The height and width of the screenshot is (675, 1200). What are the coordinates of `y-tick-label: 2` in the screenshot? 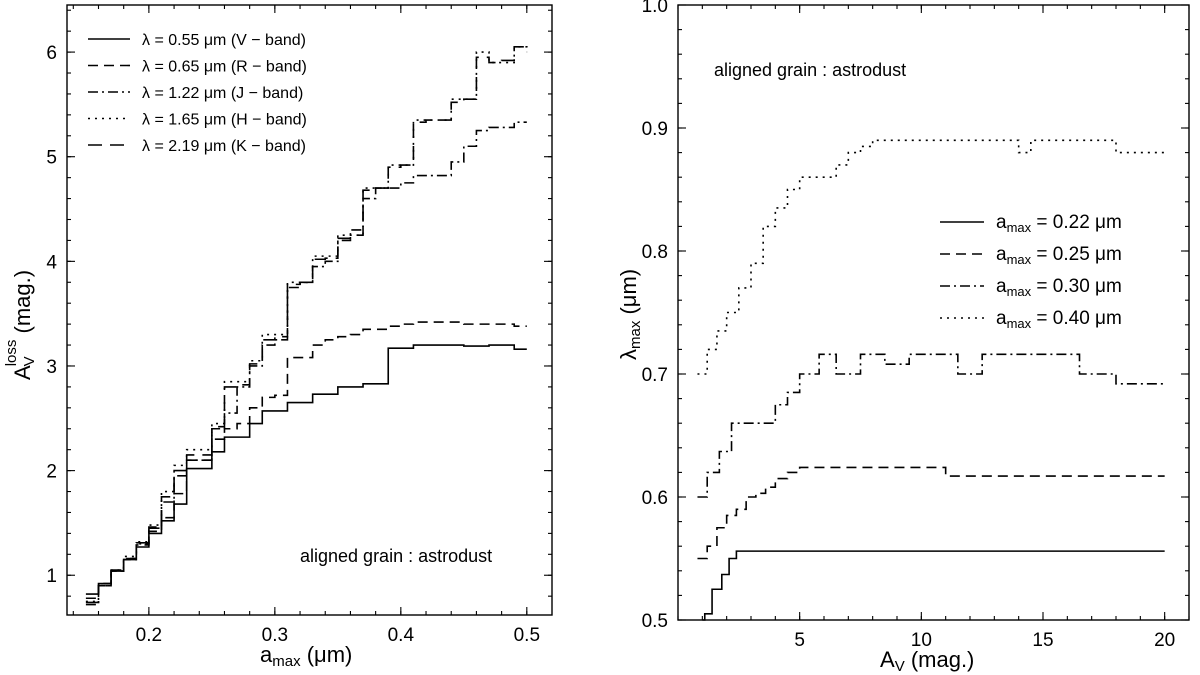 It's located at (51, 472).